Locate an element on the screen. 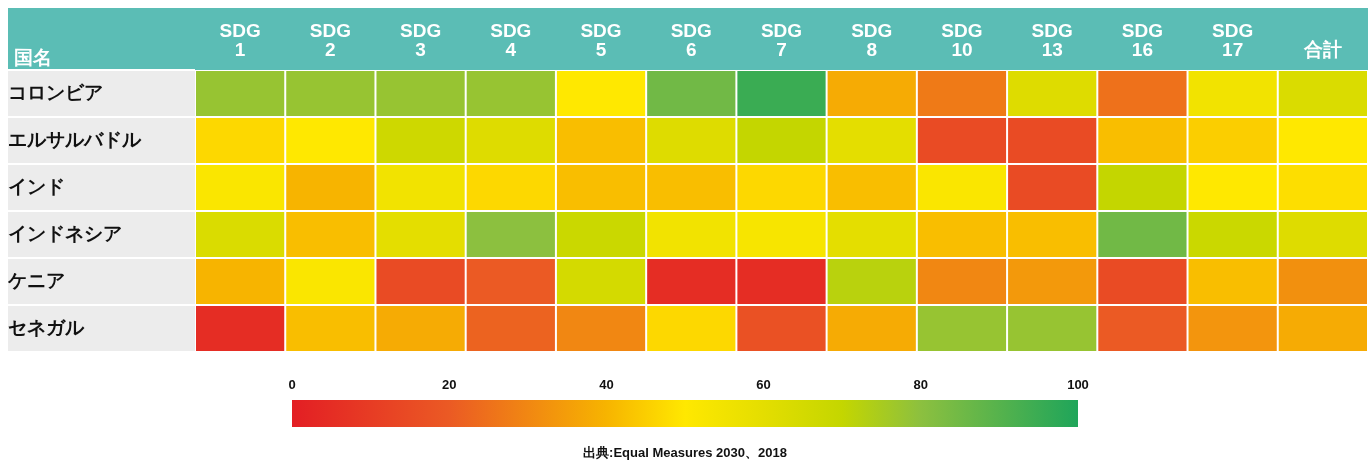 Image resolution: width=1370 pixels, height=463 pixels. y-tick-label: エルサルバドル is located at coordinates (75, 139).